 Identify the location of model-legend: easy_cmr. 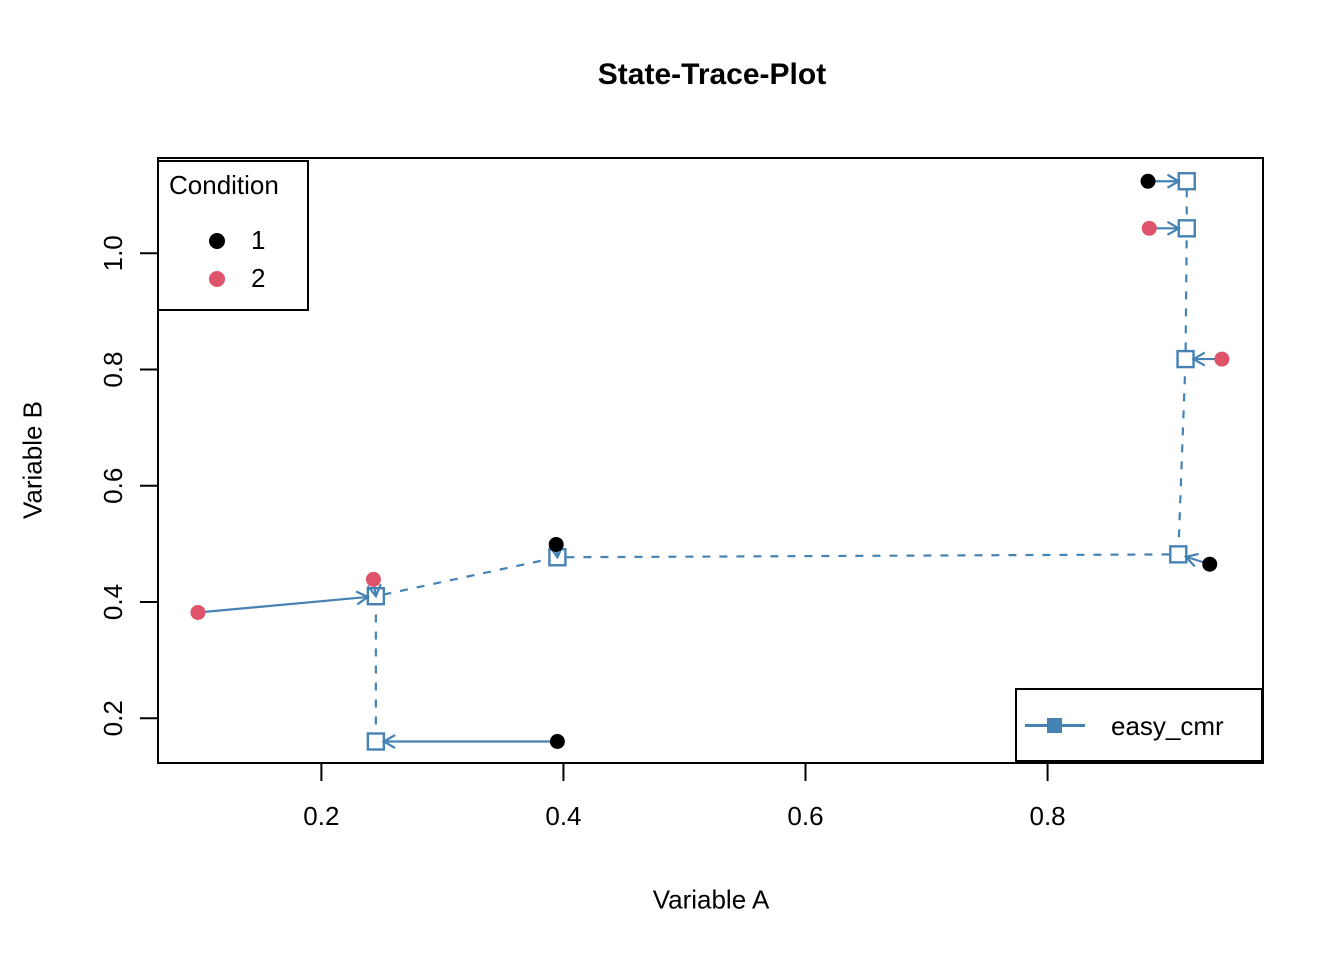
(1139, 725).